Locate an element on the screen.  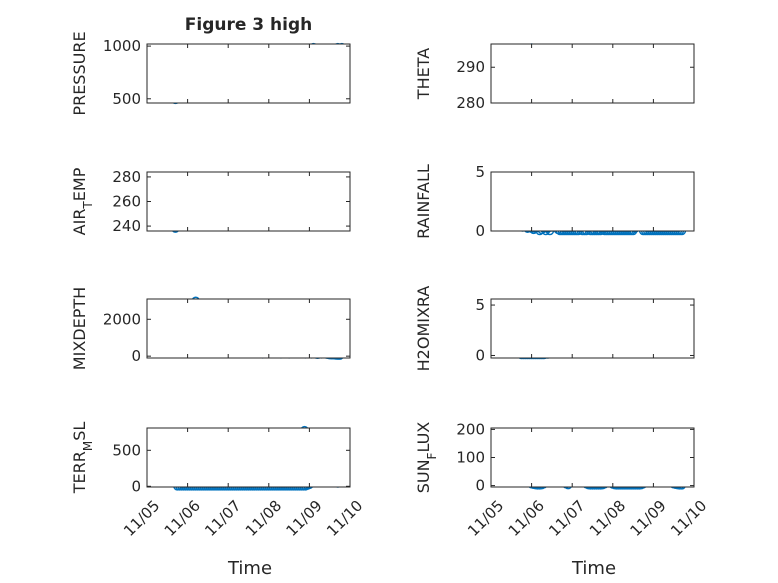
axes-mixdepth: 0 2000 MIXDEPTH is located at coordinates (210, 328).